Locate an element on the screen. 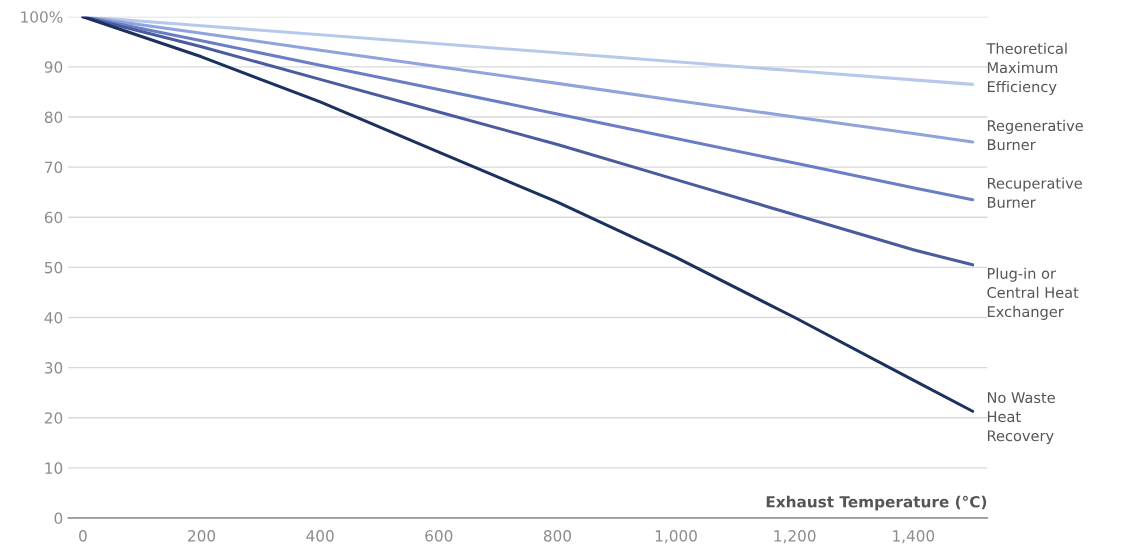  x-tick-label: 0 is located at coordinates (83, 536).